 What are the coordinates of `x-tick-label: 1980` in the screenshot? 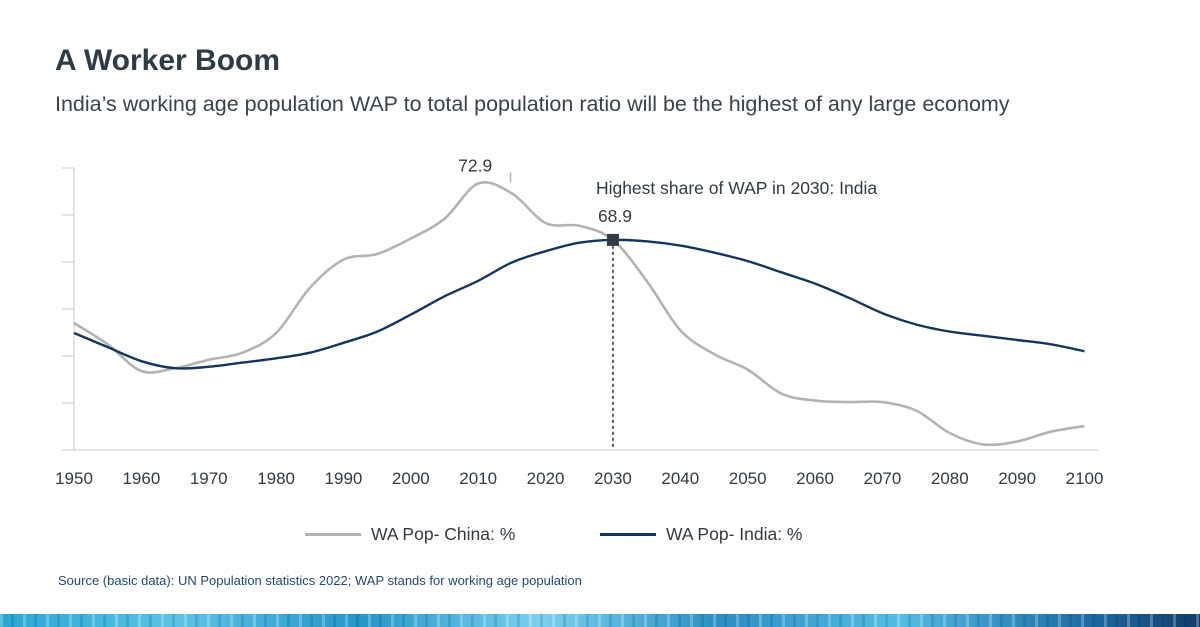 It's located at (276, 478).